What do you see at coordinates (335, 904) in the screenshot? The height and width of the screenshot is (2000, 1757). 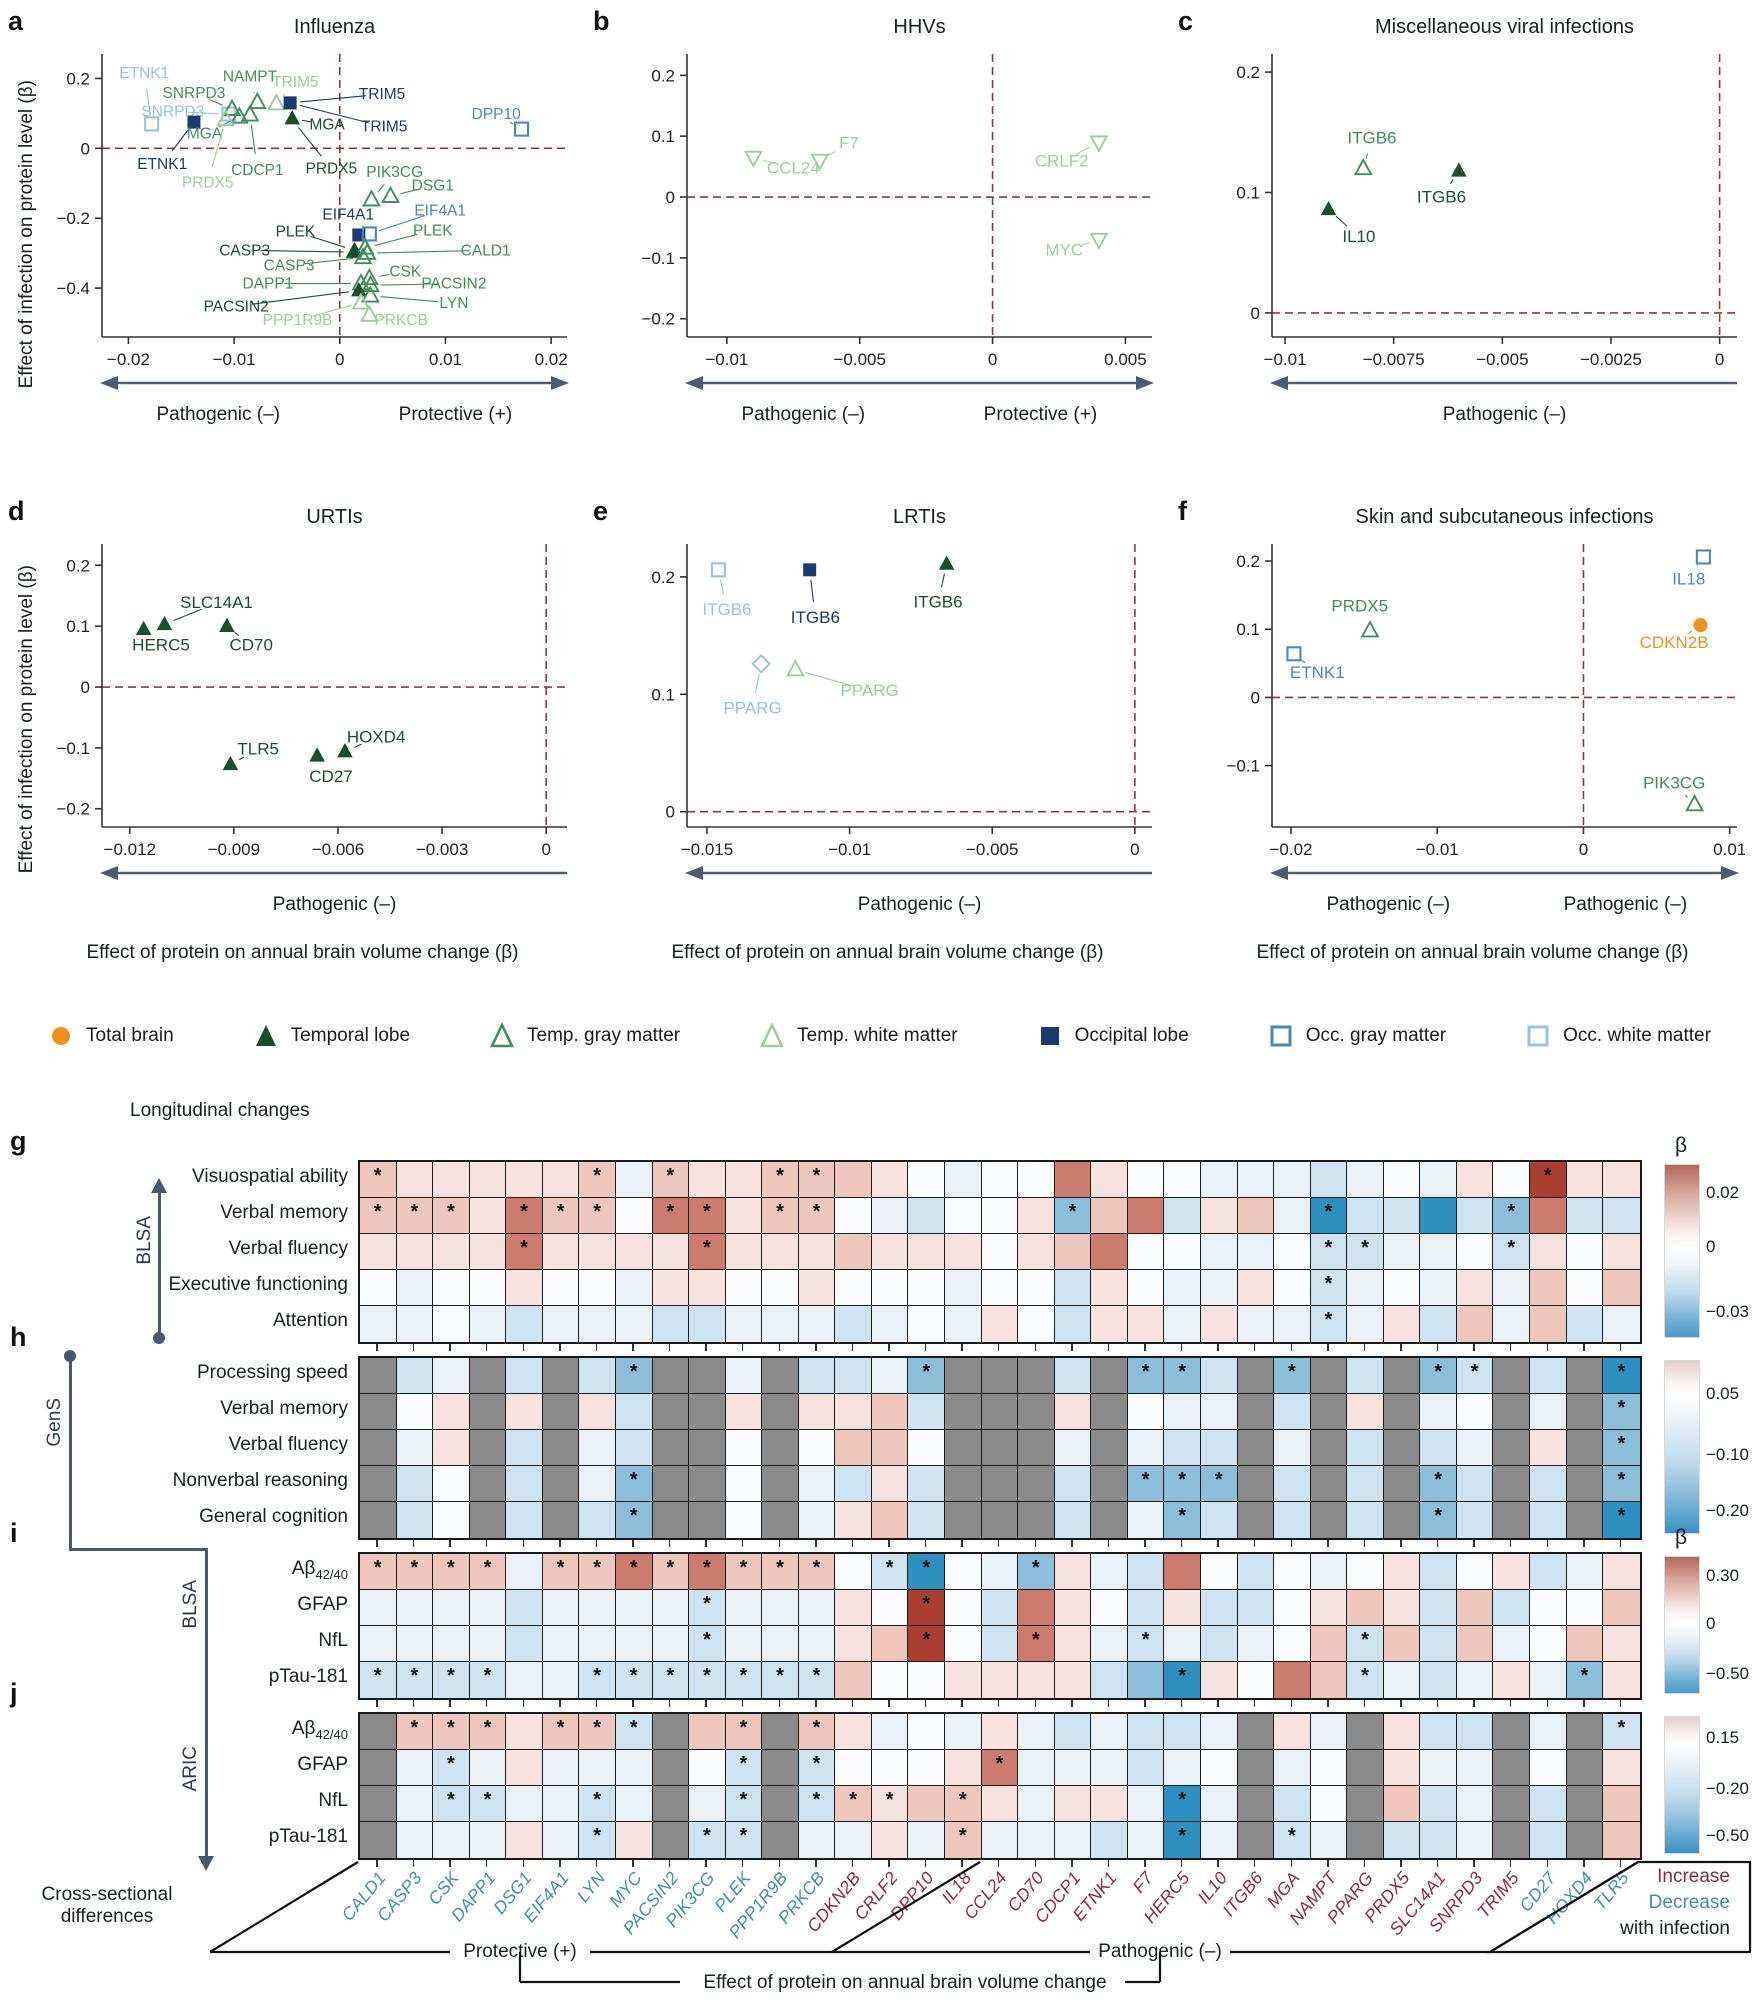 I see `svg-text: Pathogenic (–)` at bounding box center [335, 904].